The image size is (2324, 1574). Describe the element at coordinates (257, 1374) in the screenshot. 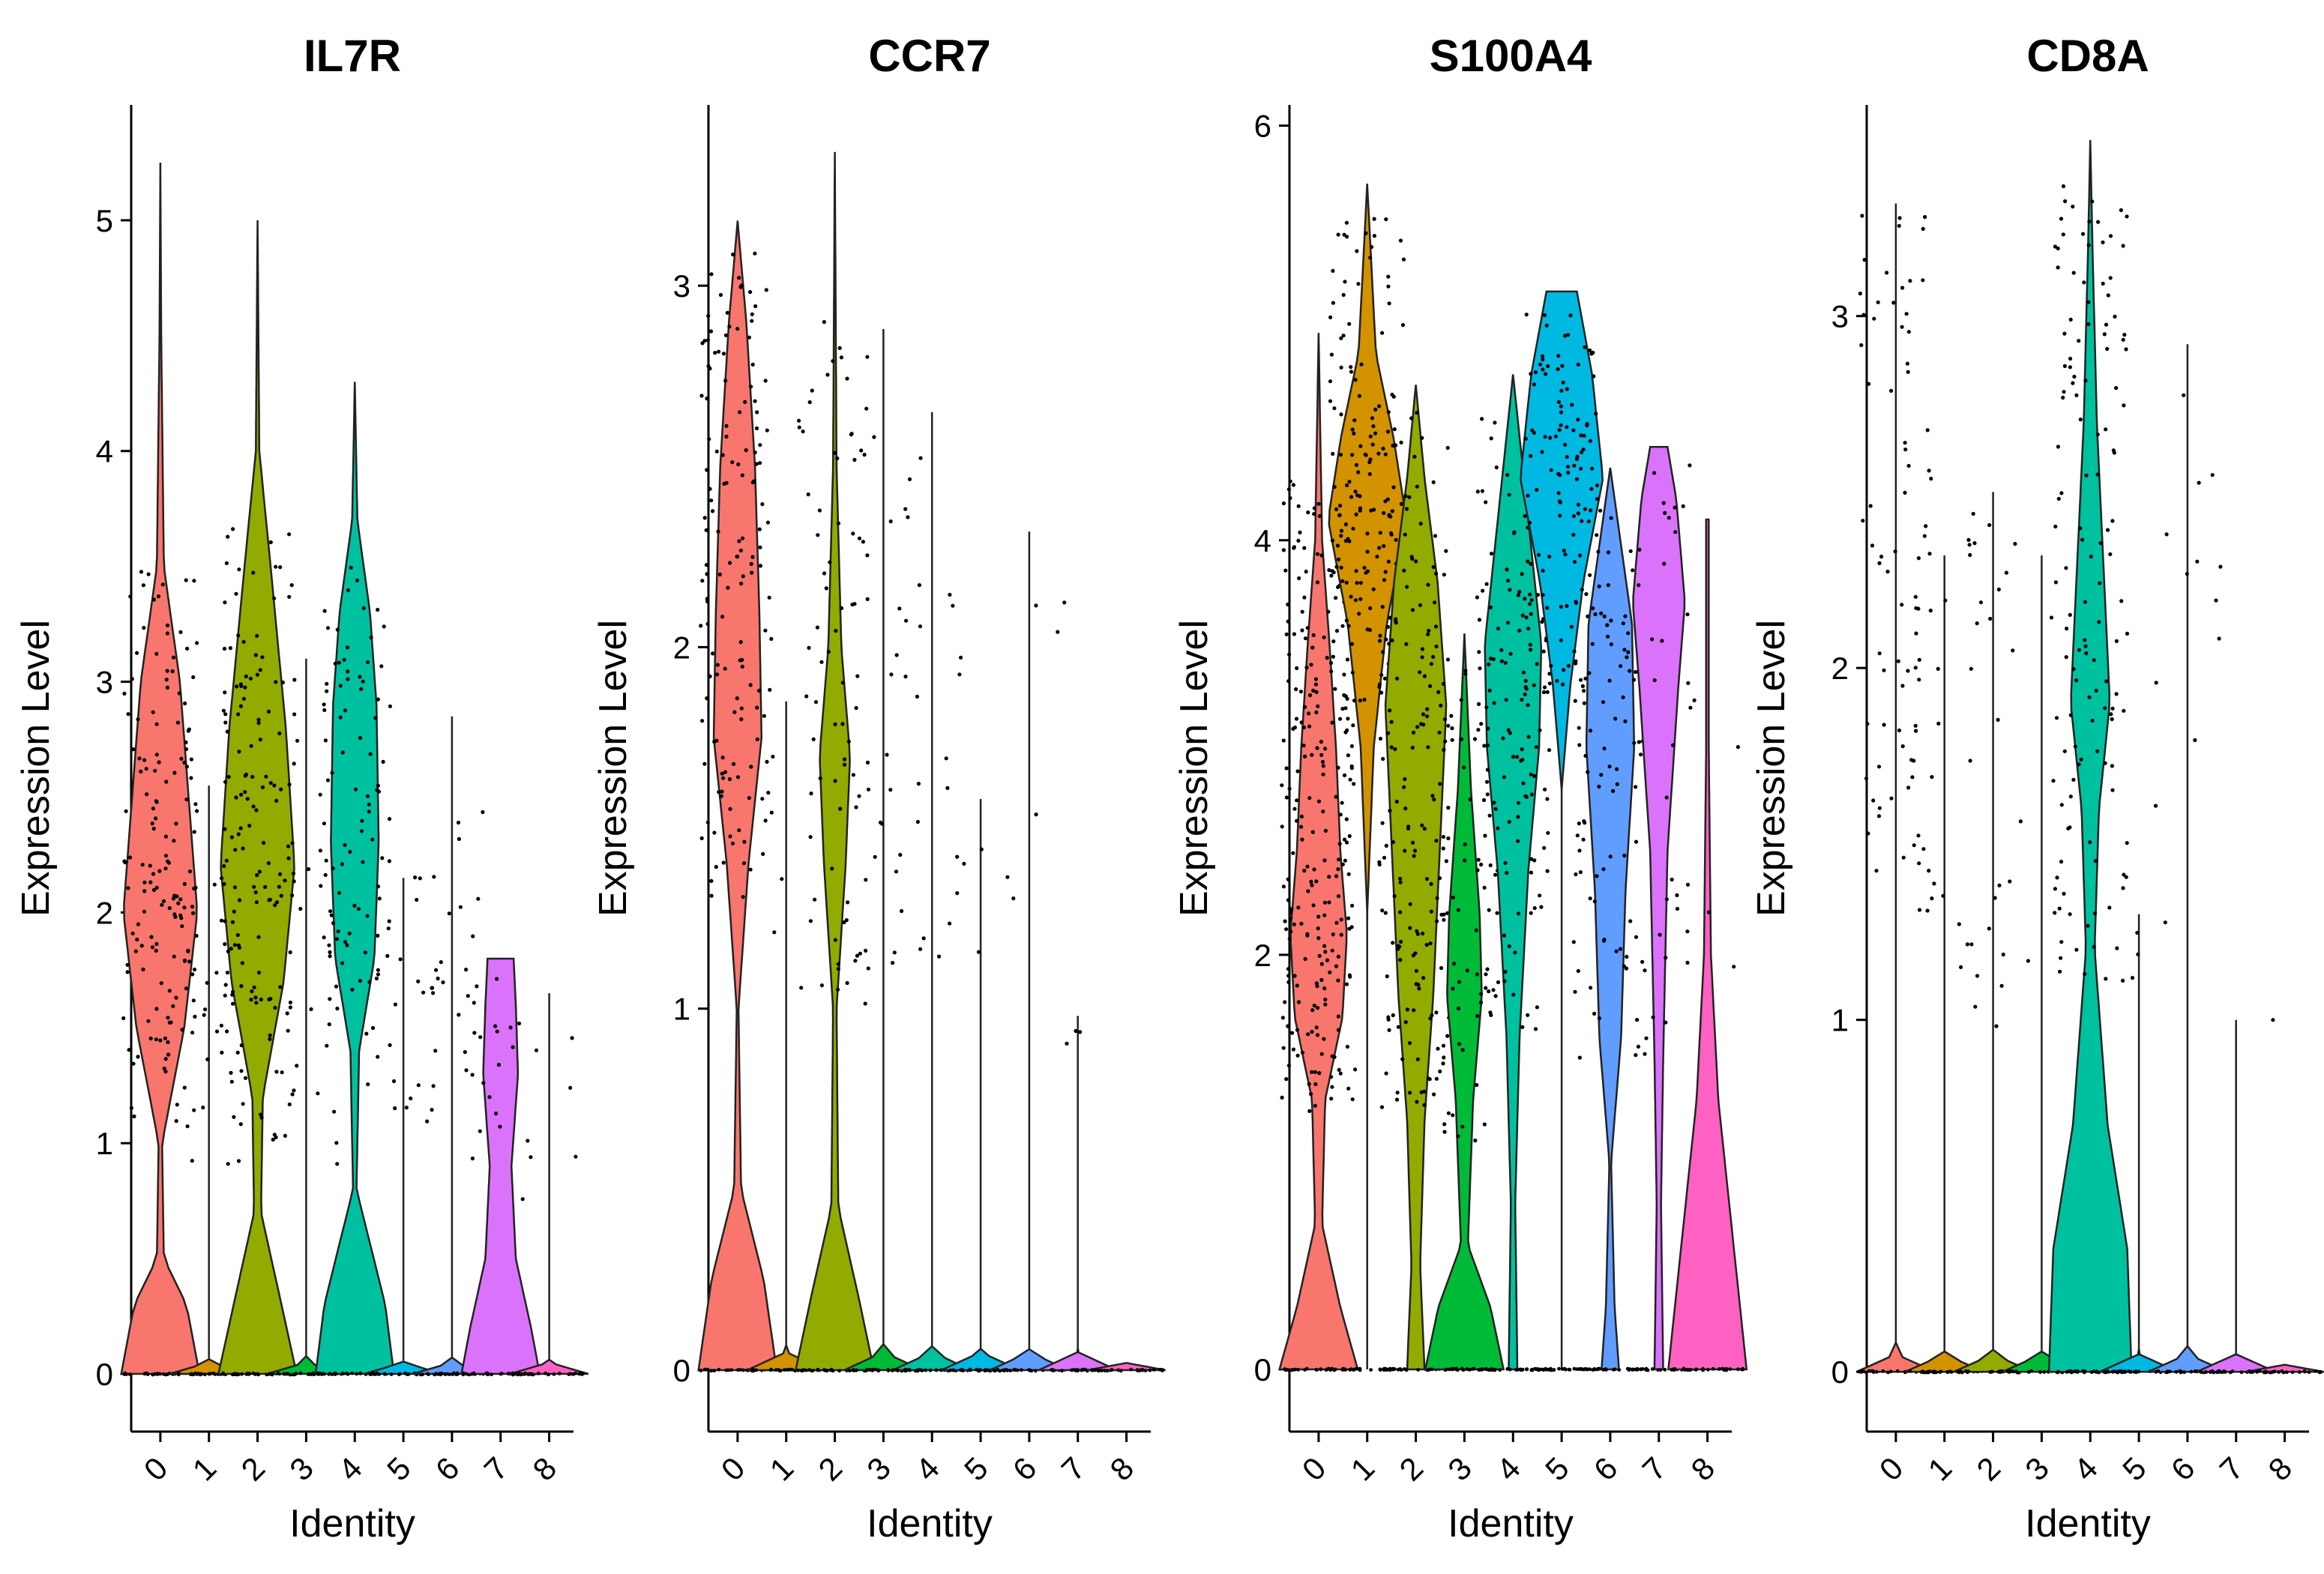

I see `zero-points` at that location.